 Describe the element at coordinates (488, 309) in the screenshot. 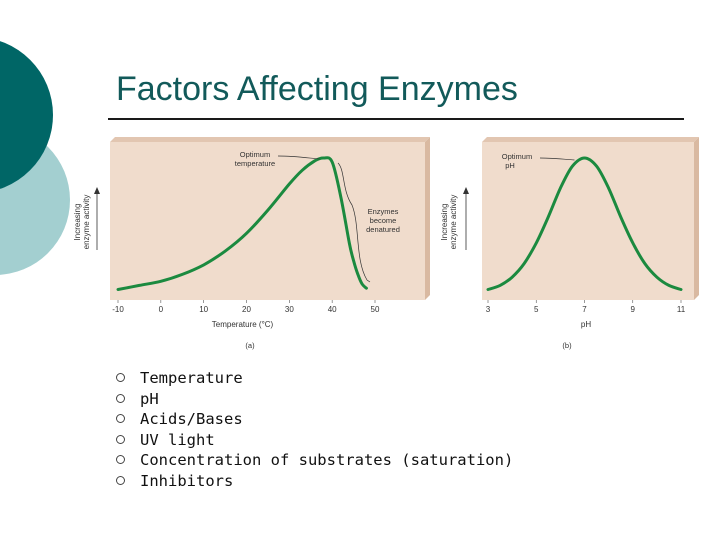

I see `x-tick-label: 3` at that location.